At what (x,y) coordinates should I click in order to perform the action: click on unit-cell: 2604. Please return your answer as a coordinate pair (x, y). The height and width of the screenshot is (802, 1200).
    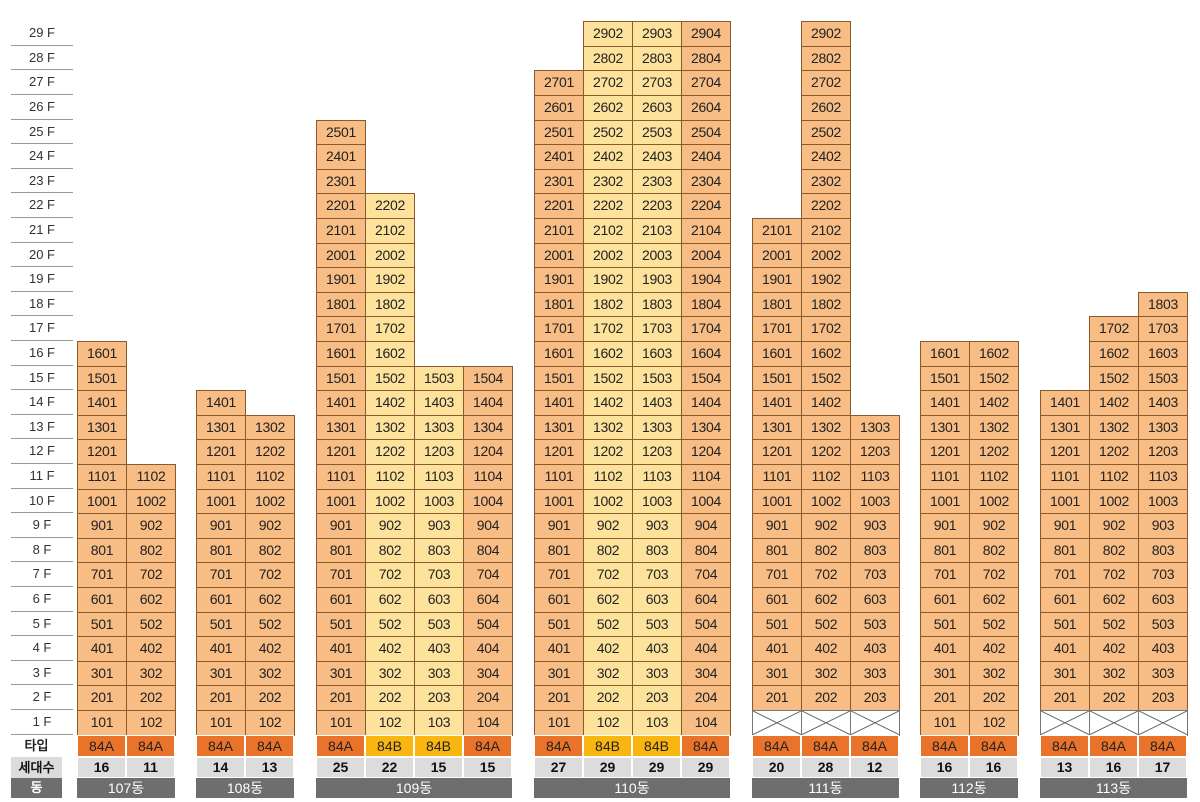
    Looking at the image, I should click on (706, 108).